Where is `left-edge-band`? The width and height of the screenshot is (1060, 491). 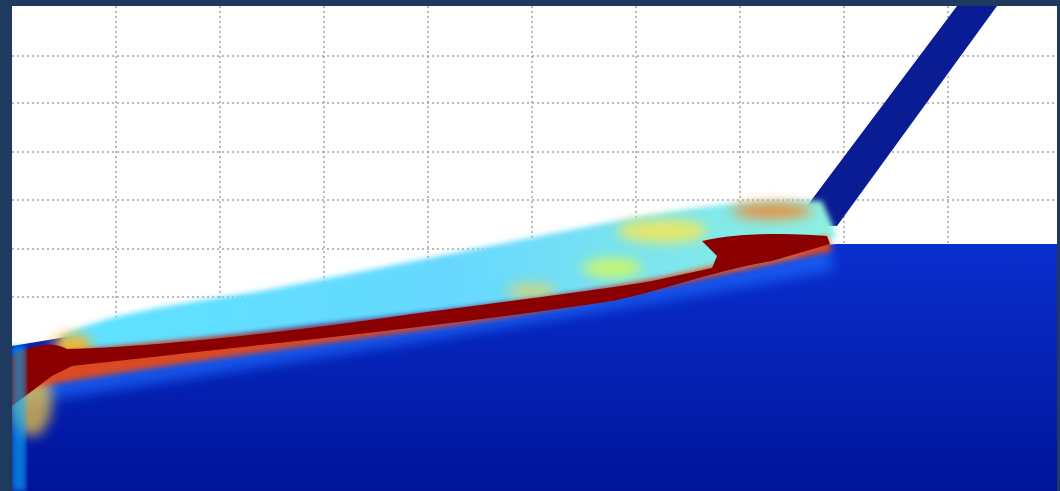 left-edge-band is located at coordinates (19, 418).